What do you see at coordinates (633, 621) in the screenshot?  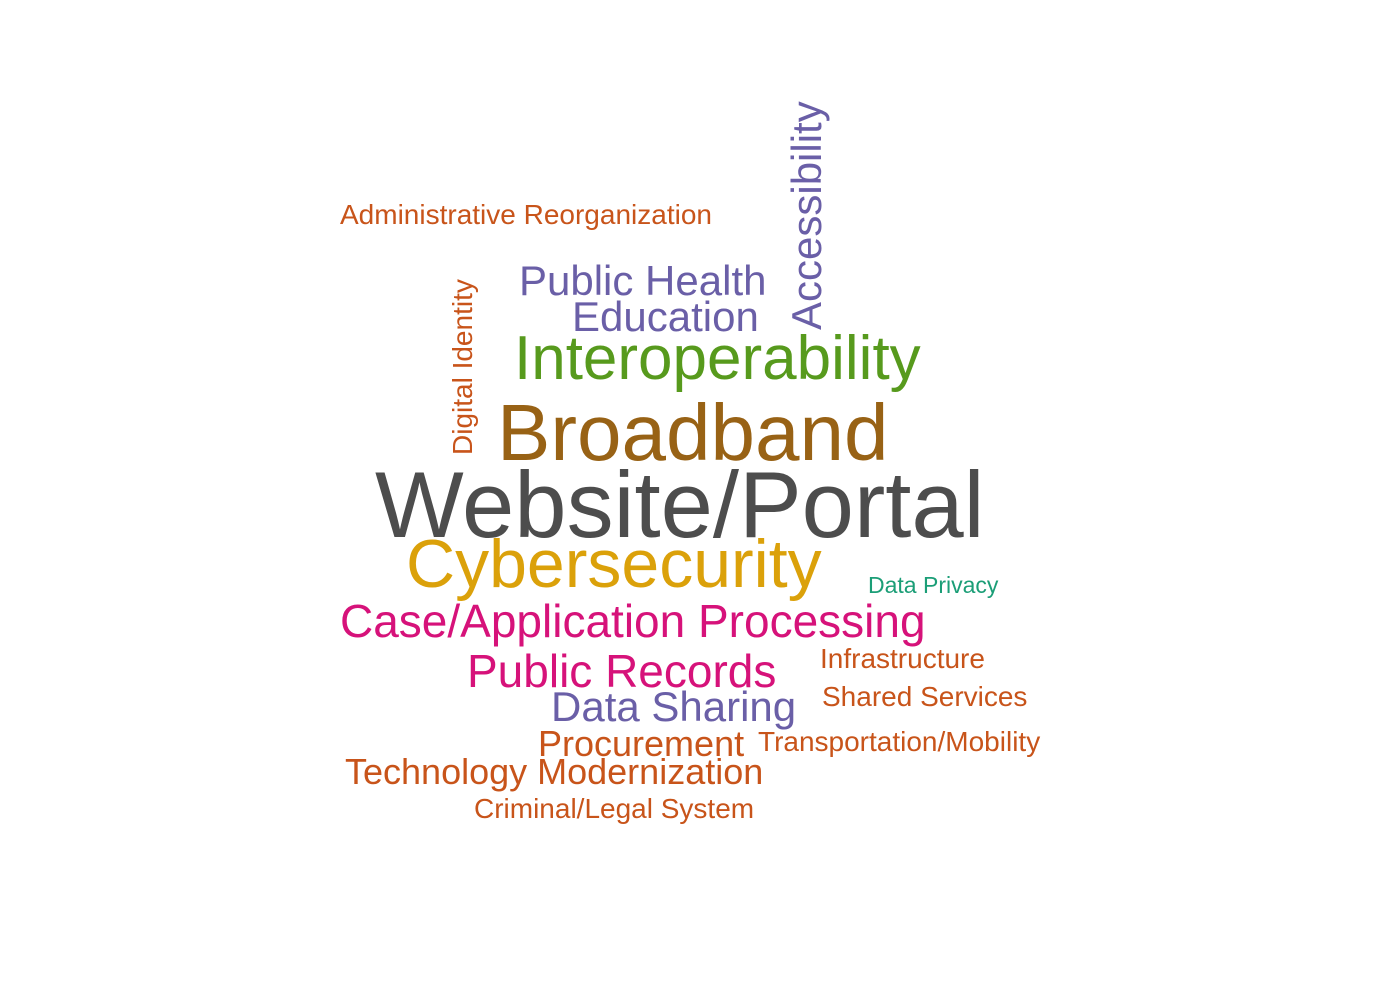 I see `word-case-application-processing: Case/Application Processing` at bounding box center [633, 621].